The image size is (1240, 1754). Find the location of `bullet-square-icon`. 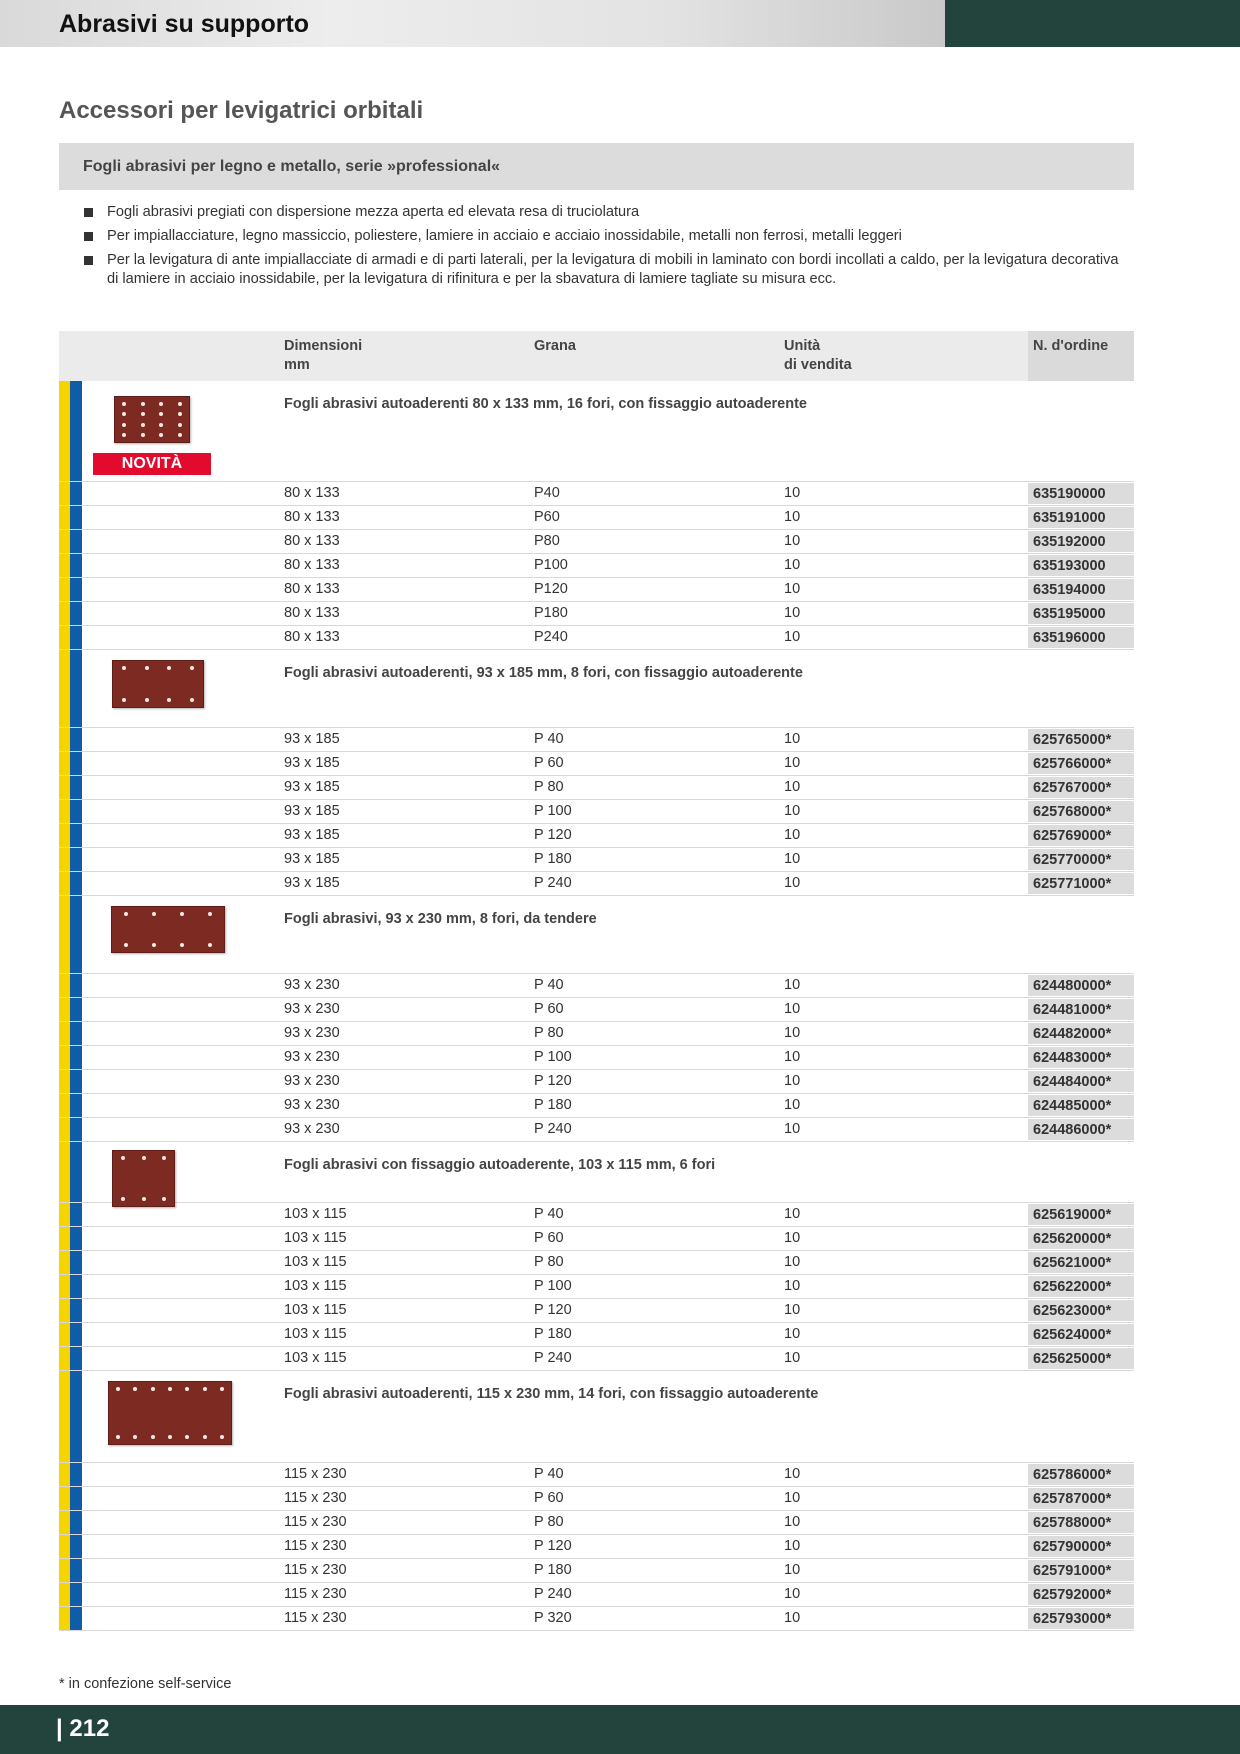

bullet-square-icon is located at coordinates (88, 236).